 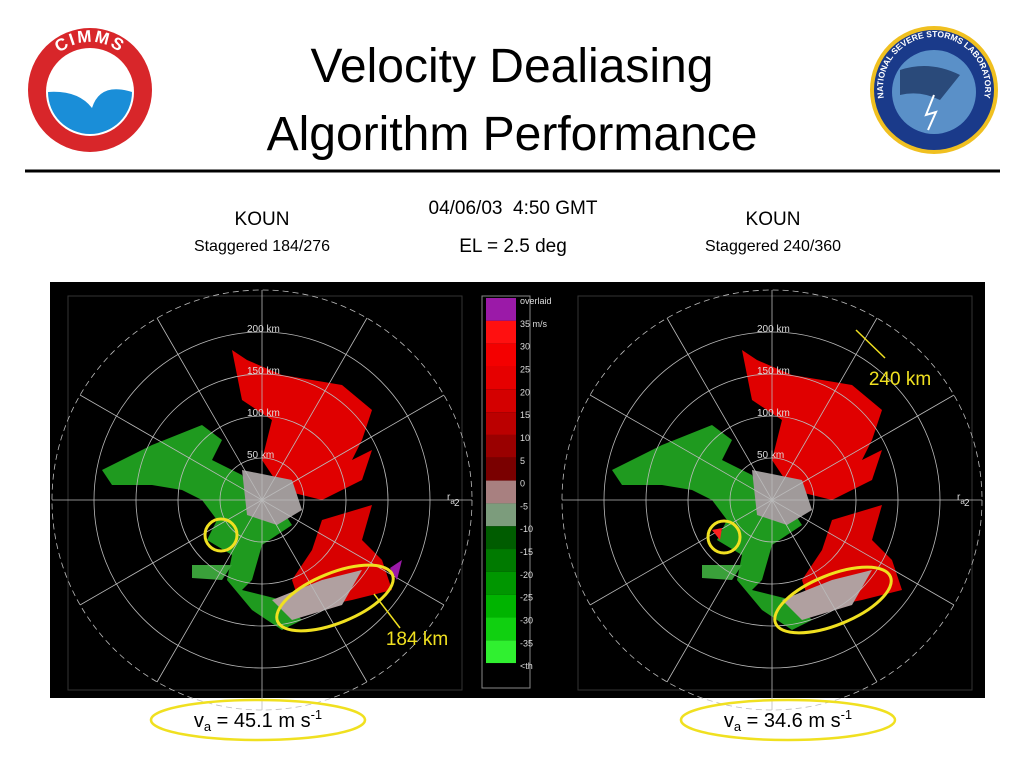 What do you see at coordinates (526, 666) in the screenshot?
I see `colorbar-label: <th` at bounding box center [526, 666].